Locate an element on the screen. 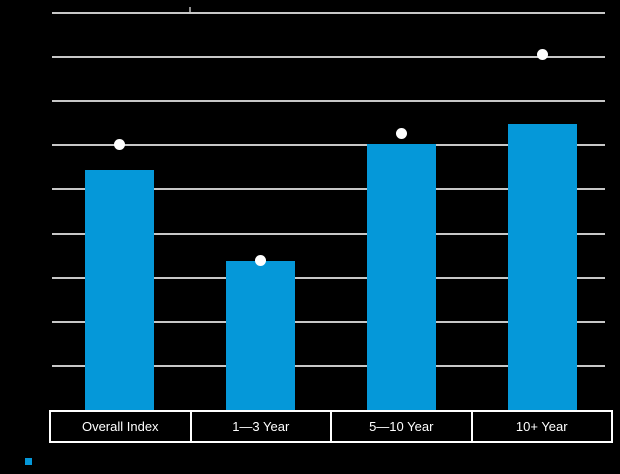  bar-1-3-year is located at coordinates (260, 335).